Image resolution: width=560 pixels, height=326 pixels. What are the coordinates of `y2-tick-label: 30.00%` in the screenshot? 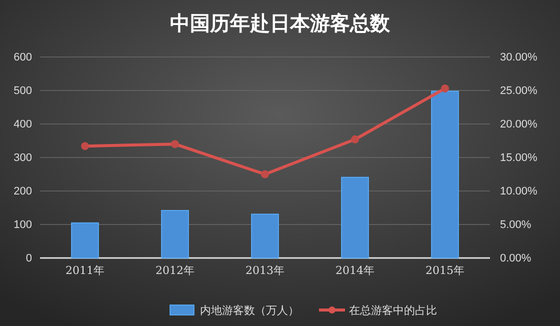 It's located at (519, 58).